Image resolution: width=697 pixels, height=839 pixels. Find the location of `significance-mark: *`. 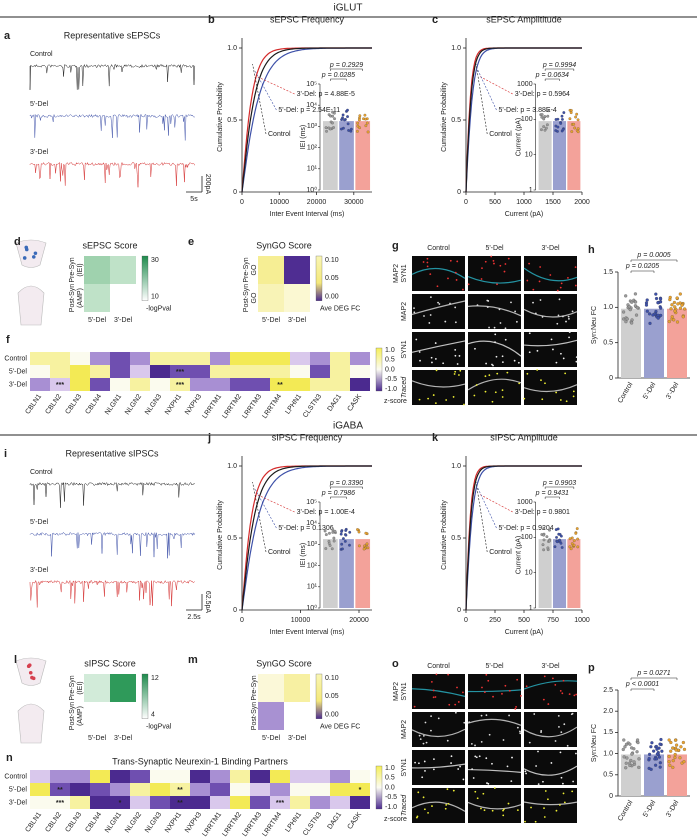

significance-mark: * is located at coordinates (360, 790).